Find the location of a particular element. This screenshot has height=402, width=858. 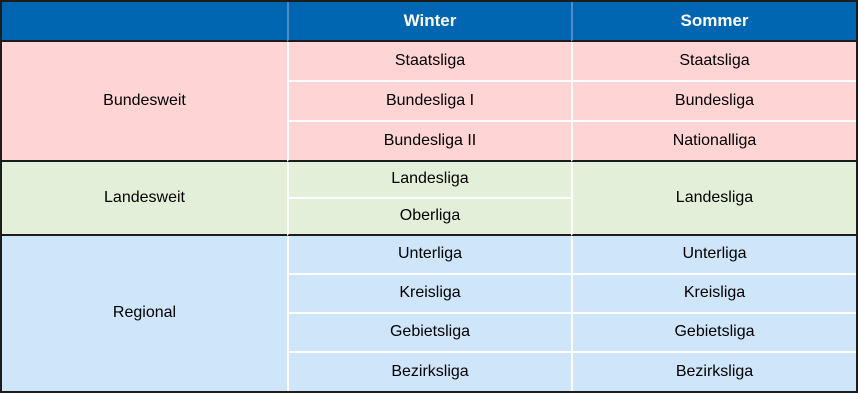

cell-winter-bezirksliga: Bezirksliga is located at coordinates (429, 372).